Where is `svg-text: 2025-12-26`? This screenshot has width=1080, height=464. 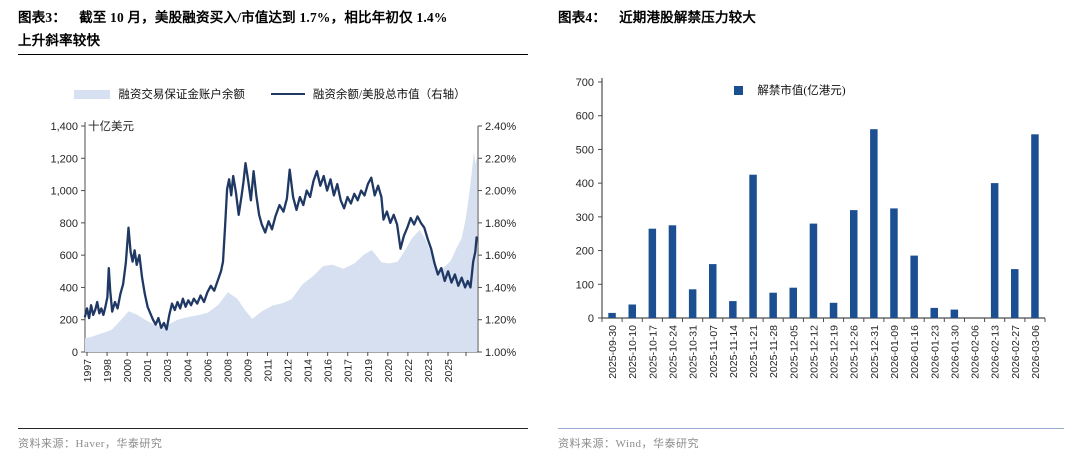
svg-text: 2025-12-26 is located at coordinates (855, 352).